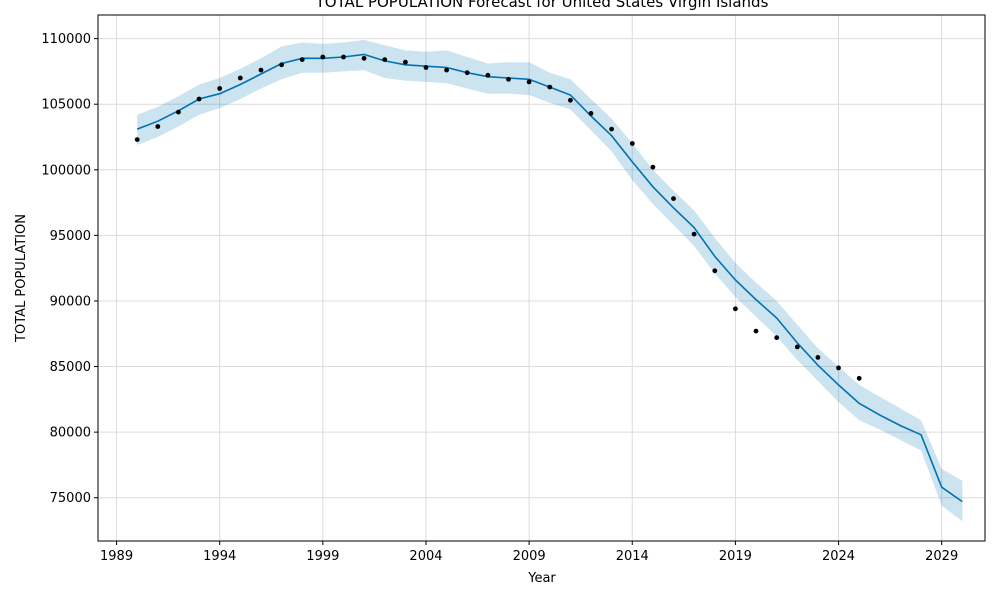 The image size is (1000, 600). Describe the element at coordinates (541, 578) in the screenshot. I see `x-axis-label: Year` at that location.